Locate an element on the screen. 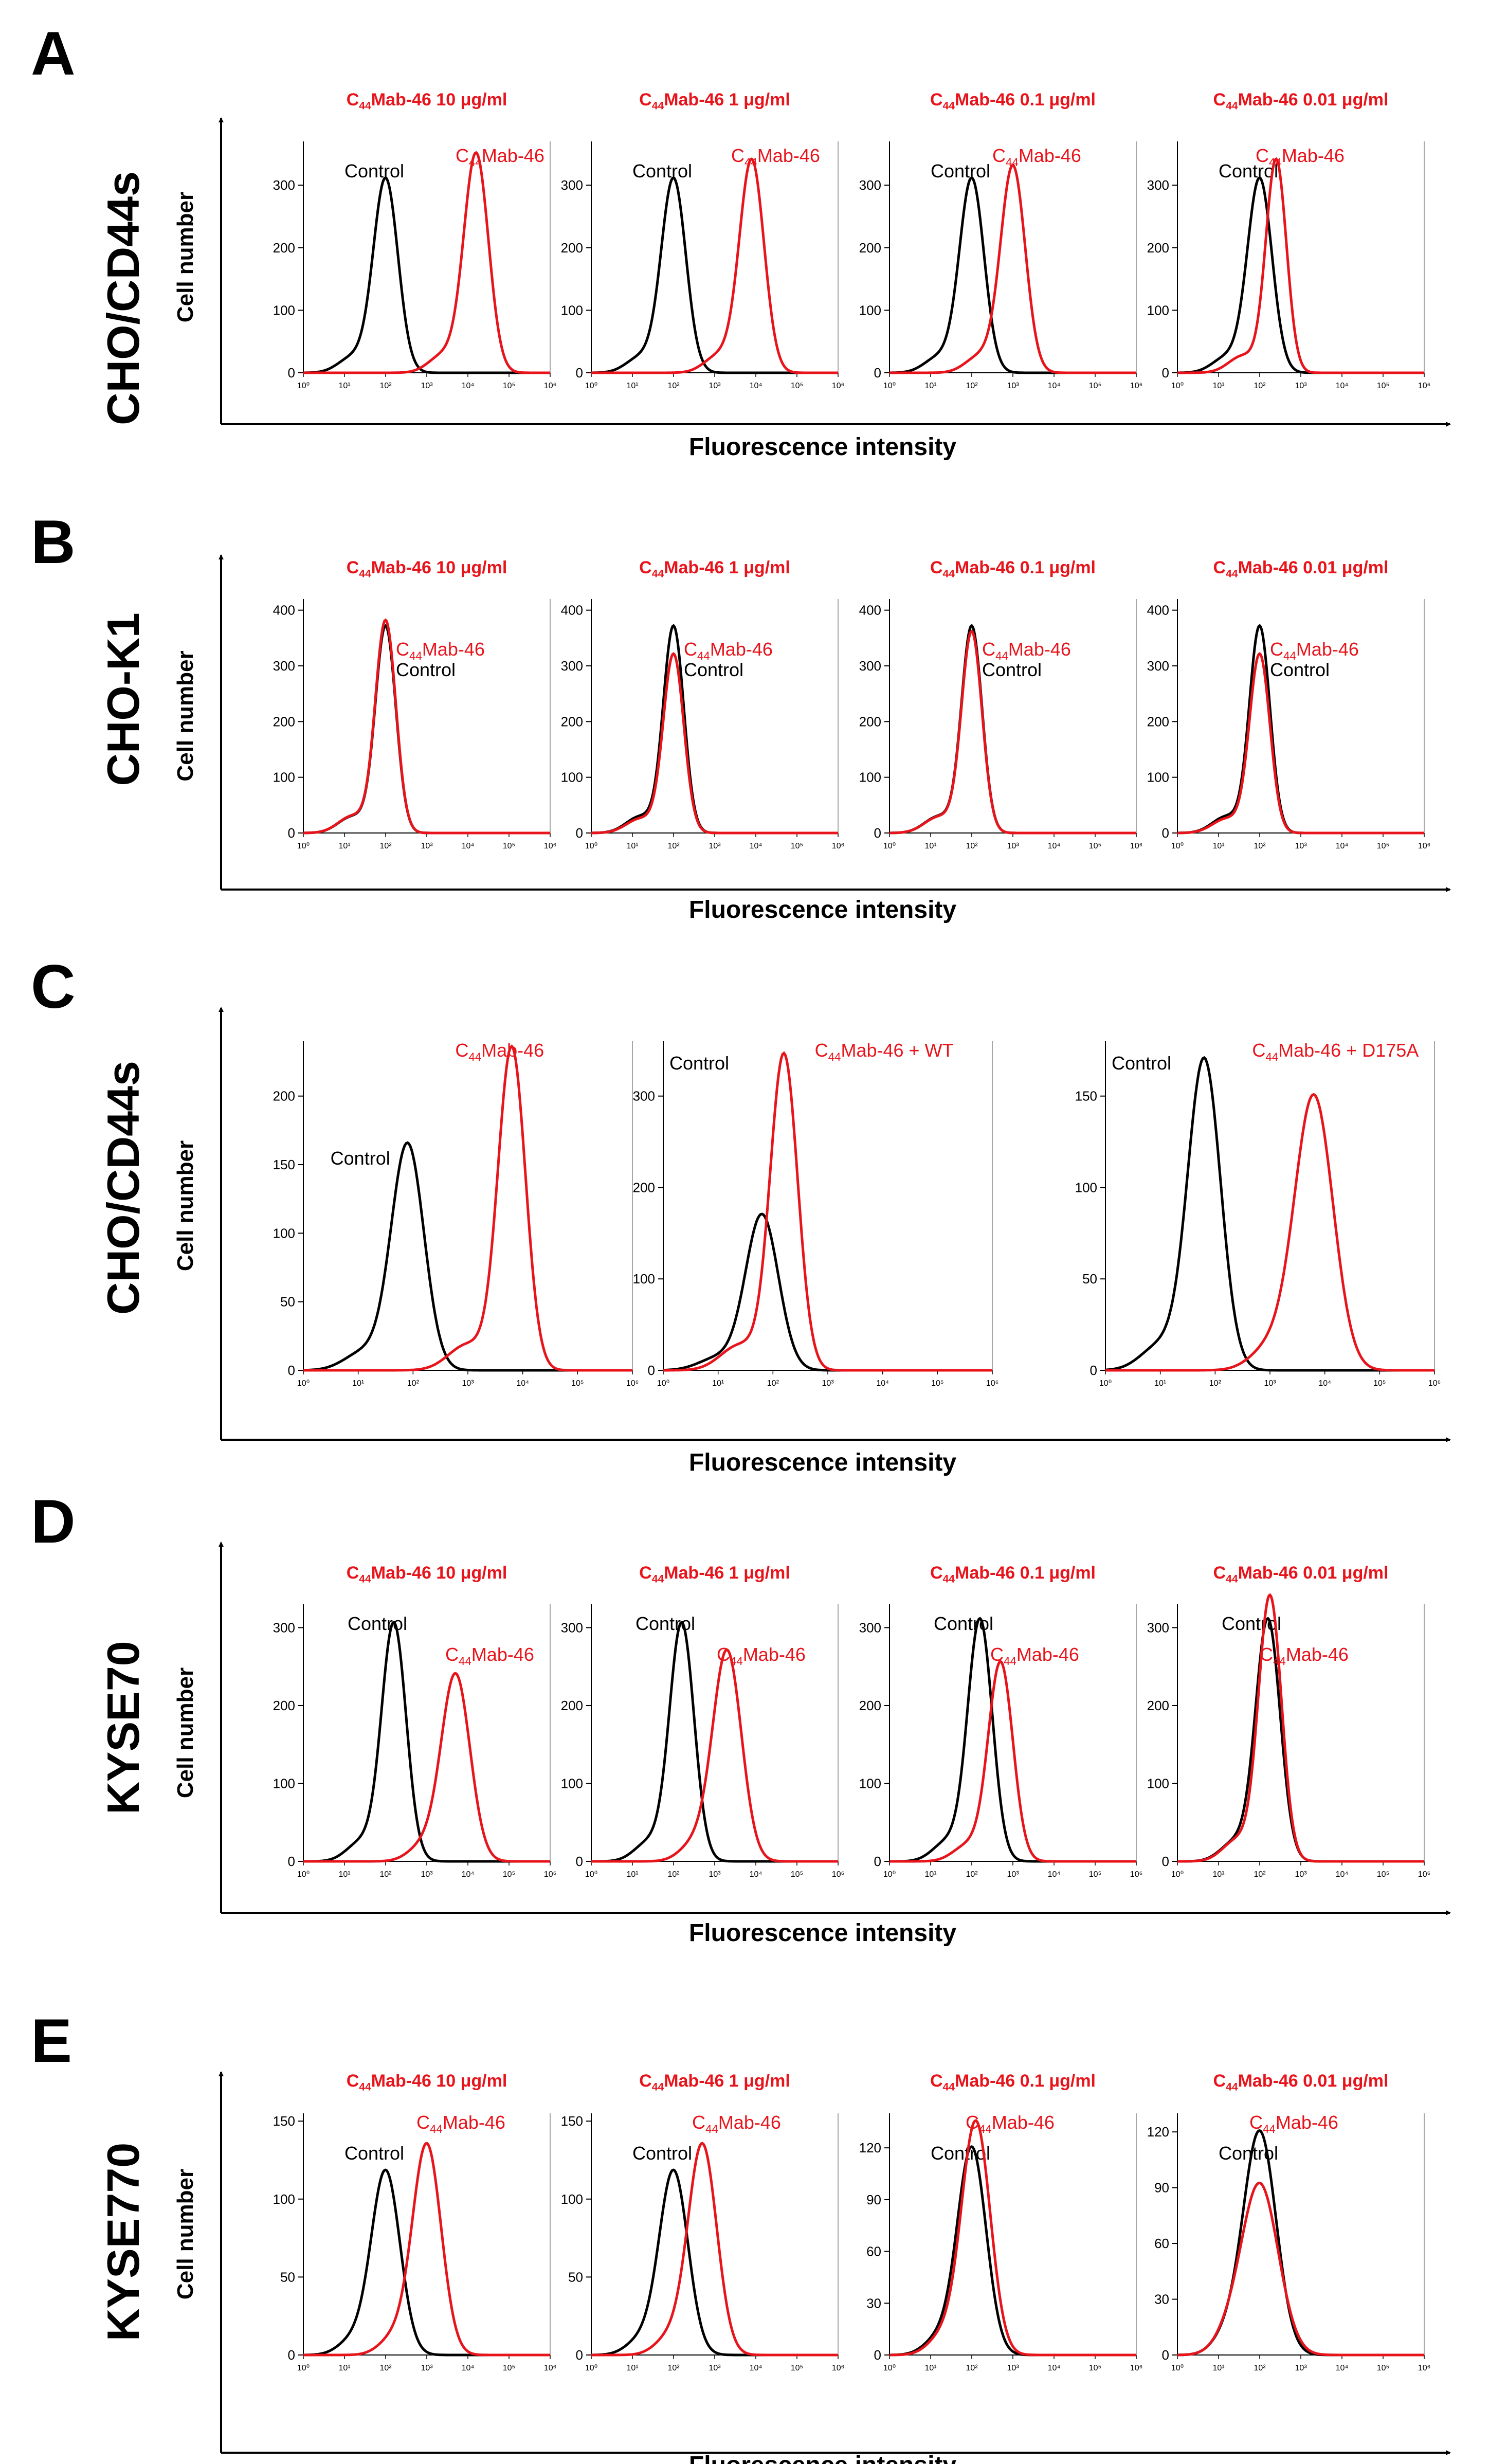 This screenshot has height=2464, width=1489. plot-title: C44Mab-46 10 μg/ml is located at coordinates (427, 1574).